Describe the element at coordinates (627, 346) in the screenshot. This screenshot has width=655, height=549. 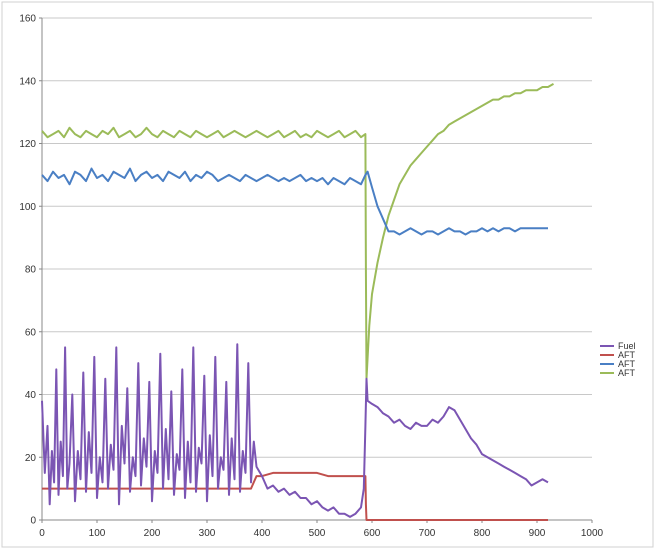
I see `legend-label: Fuel` at that location.